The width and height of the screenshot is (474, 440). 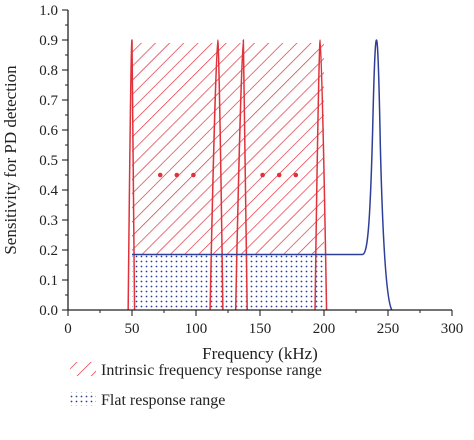 I want to click on x-tick-label: 0, so click(x=68, y=329).